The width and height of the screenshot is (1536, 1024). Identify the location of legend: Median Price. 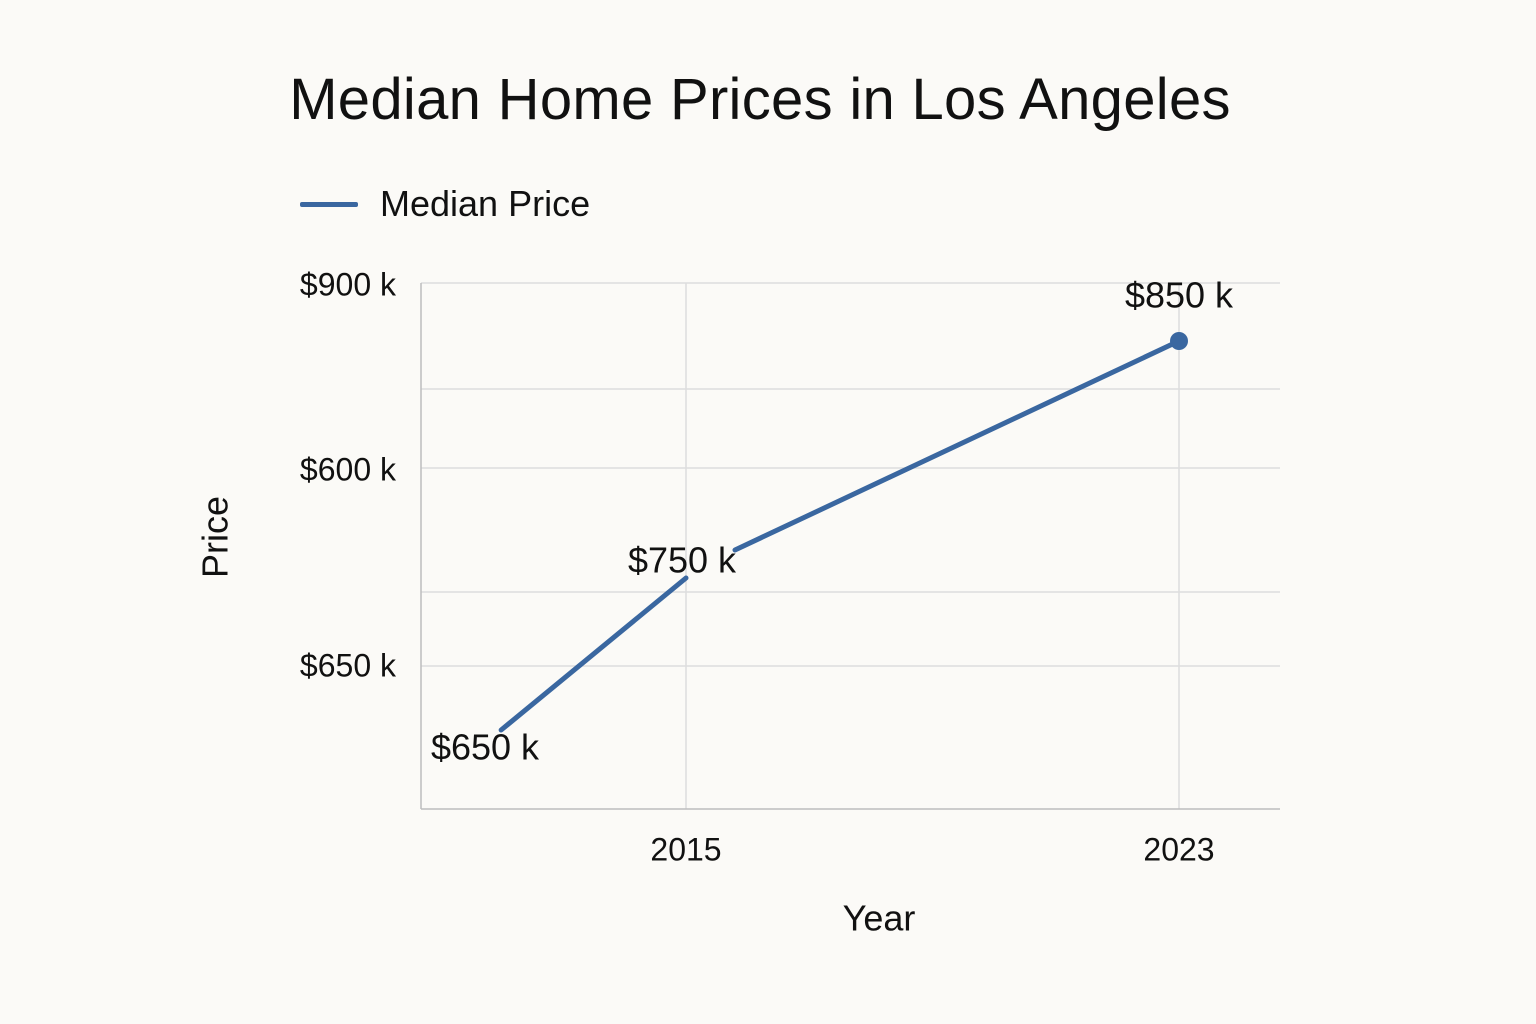
(445, 203).